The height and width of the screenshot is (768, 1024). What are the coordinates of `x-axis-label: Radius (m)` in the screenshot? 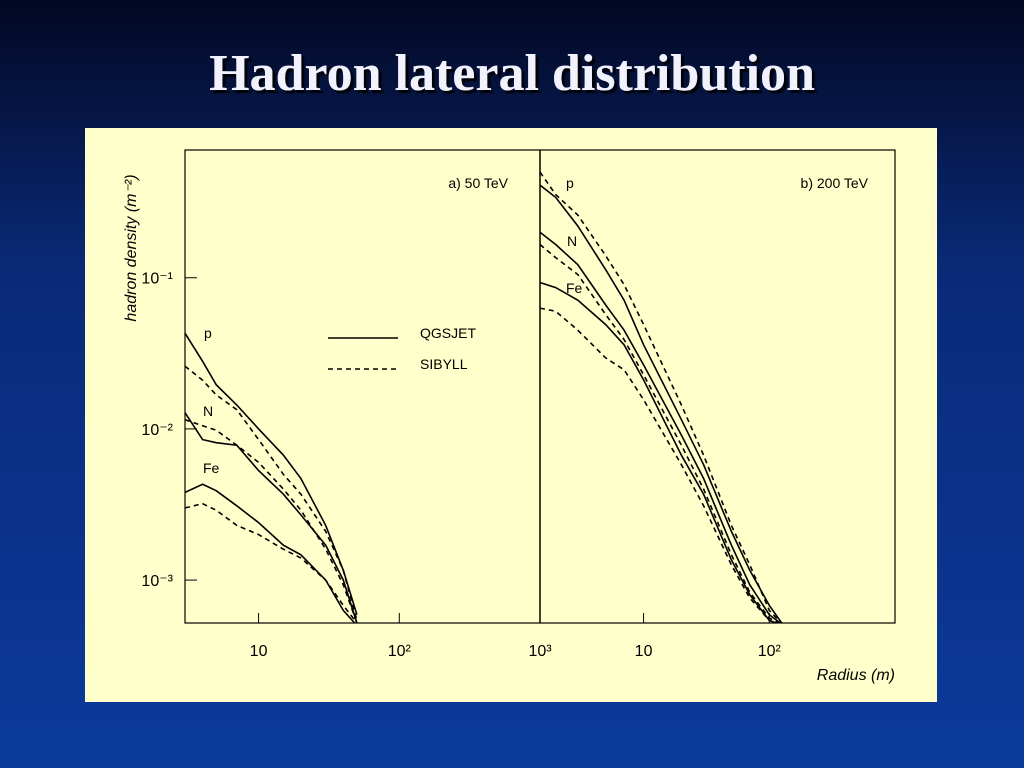 It's located at (856, 675).